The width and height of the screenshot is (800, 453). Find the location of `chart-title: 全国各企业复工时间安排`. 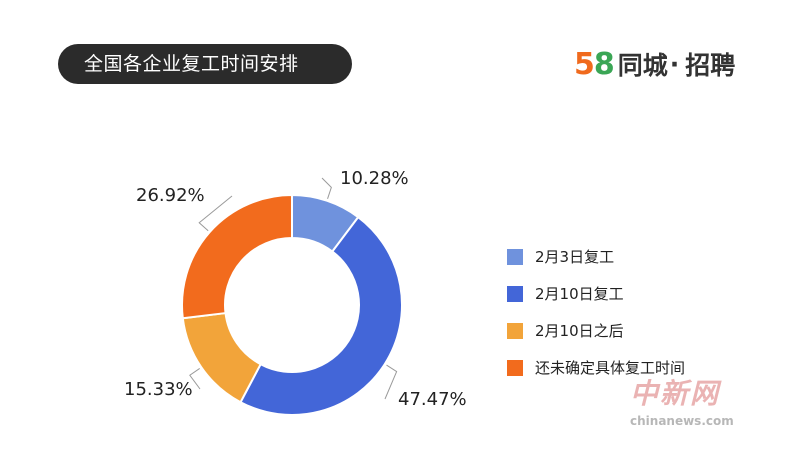

chart-title: 全国各企业复工时间安排 is located at coordinates (205, 64).